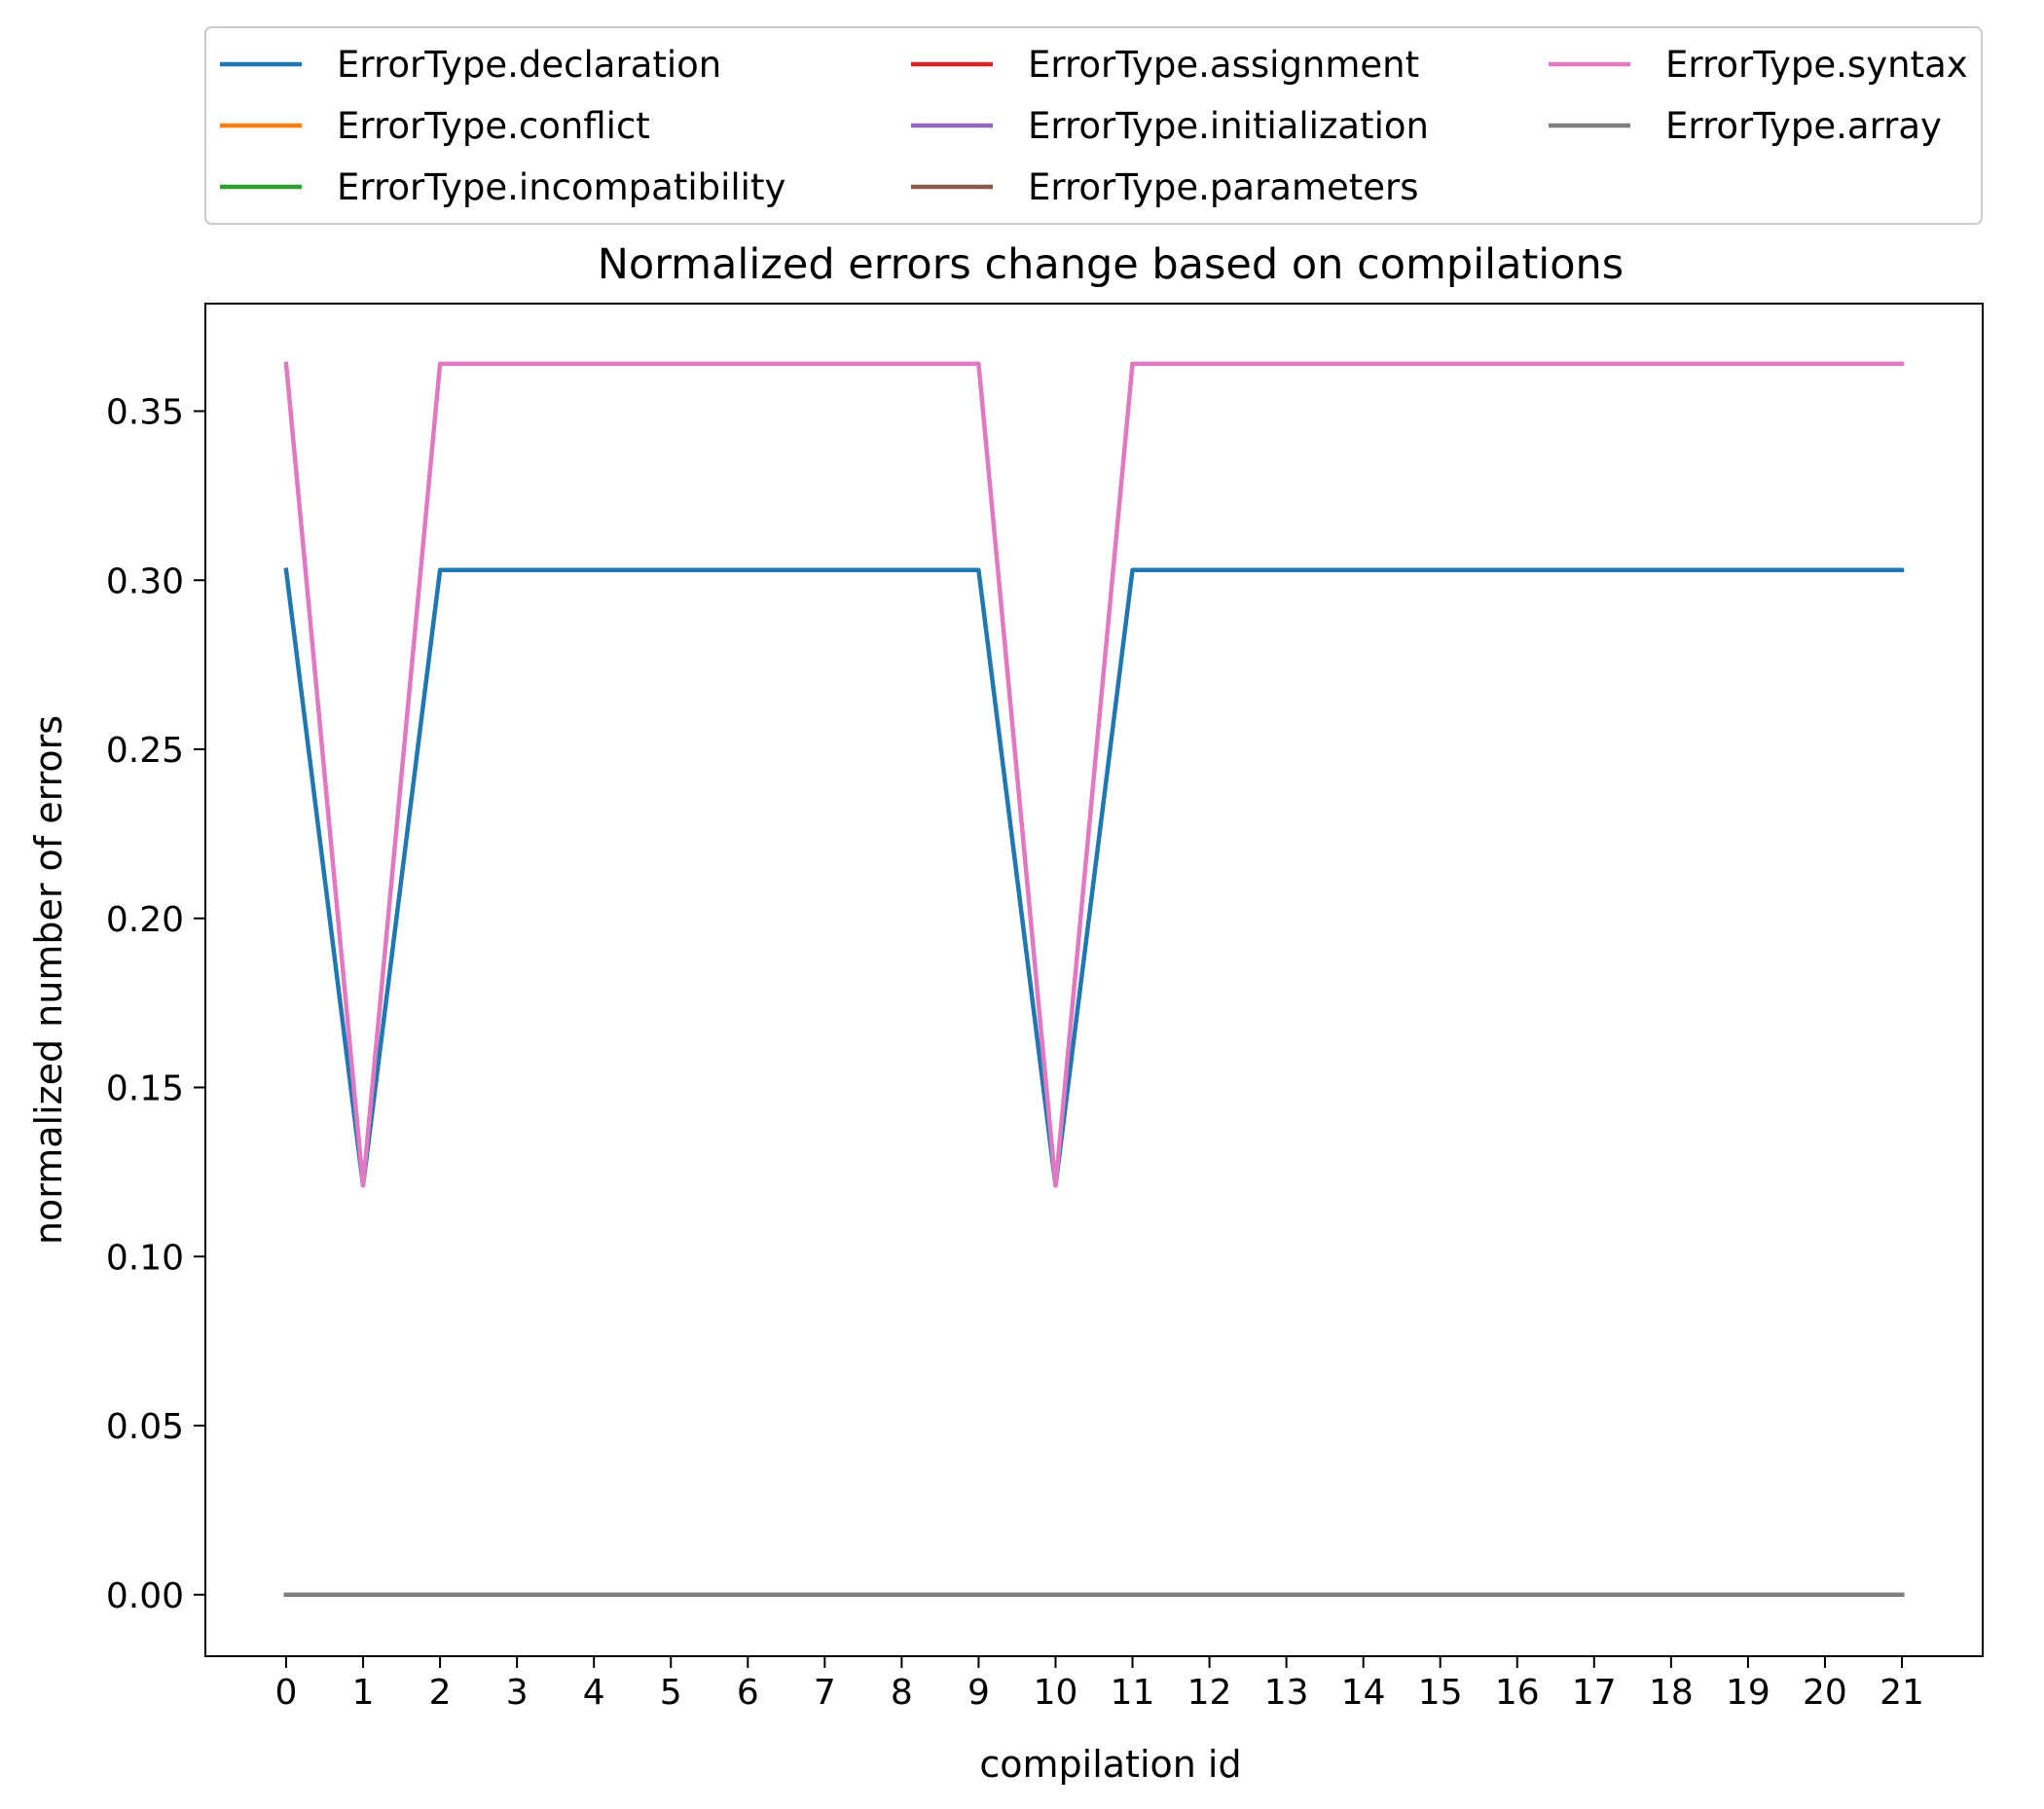  What do you see at coordinates (287, 1693) in the screenshot?
I see `x-tick-label: 0` at bounding box center [287, 1693].